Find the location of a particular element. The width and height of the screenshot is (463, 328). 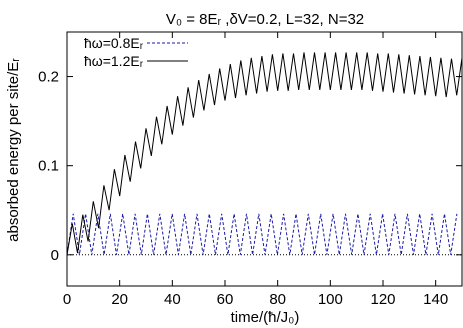

x-tick-label: 120 is located at coordinates (382, 299).